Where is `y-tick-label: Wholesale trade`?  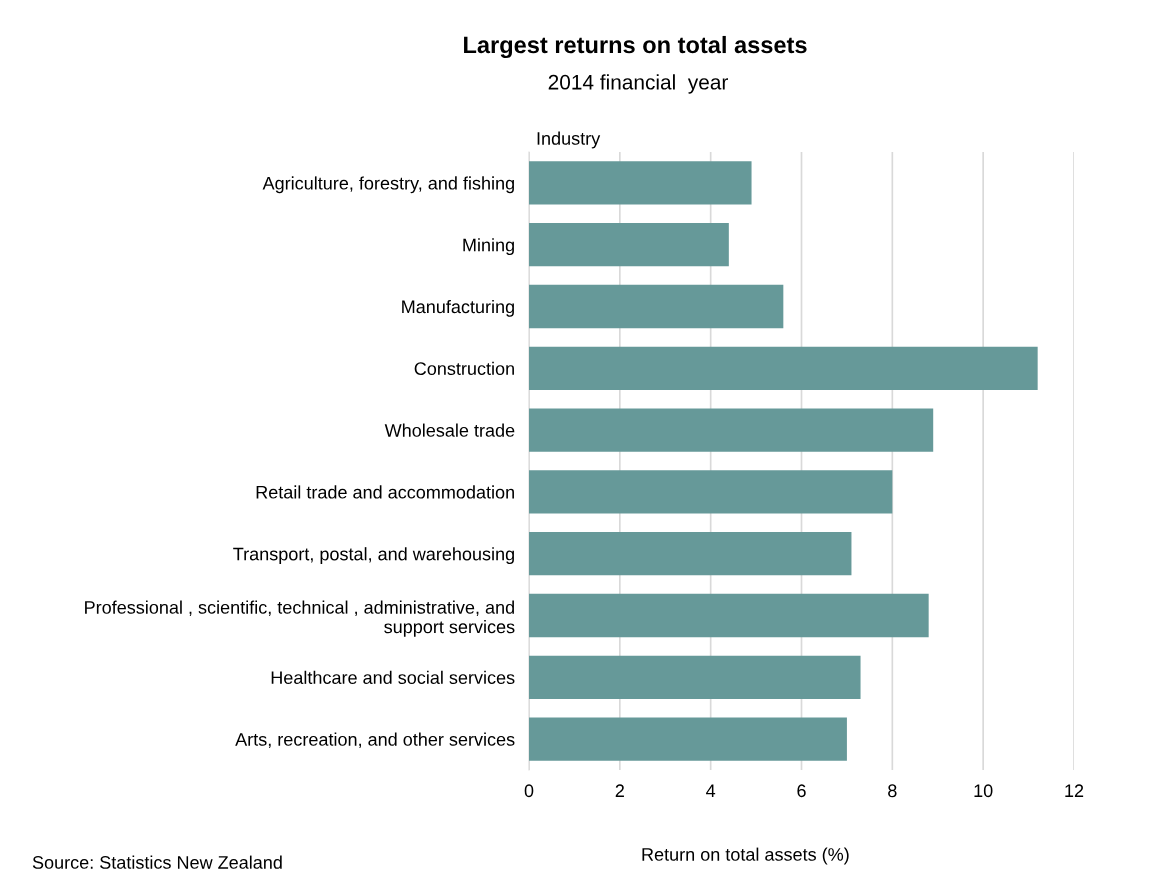
y-tick-label: Wholesale trade is located at coordinates (449, 430).